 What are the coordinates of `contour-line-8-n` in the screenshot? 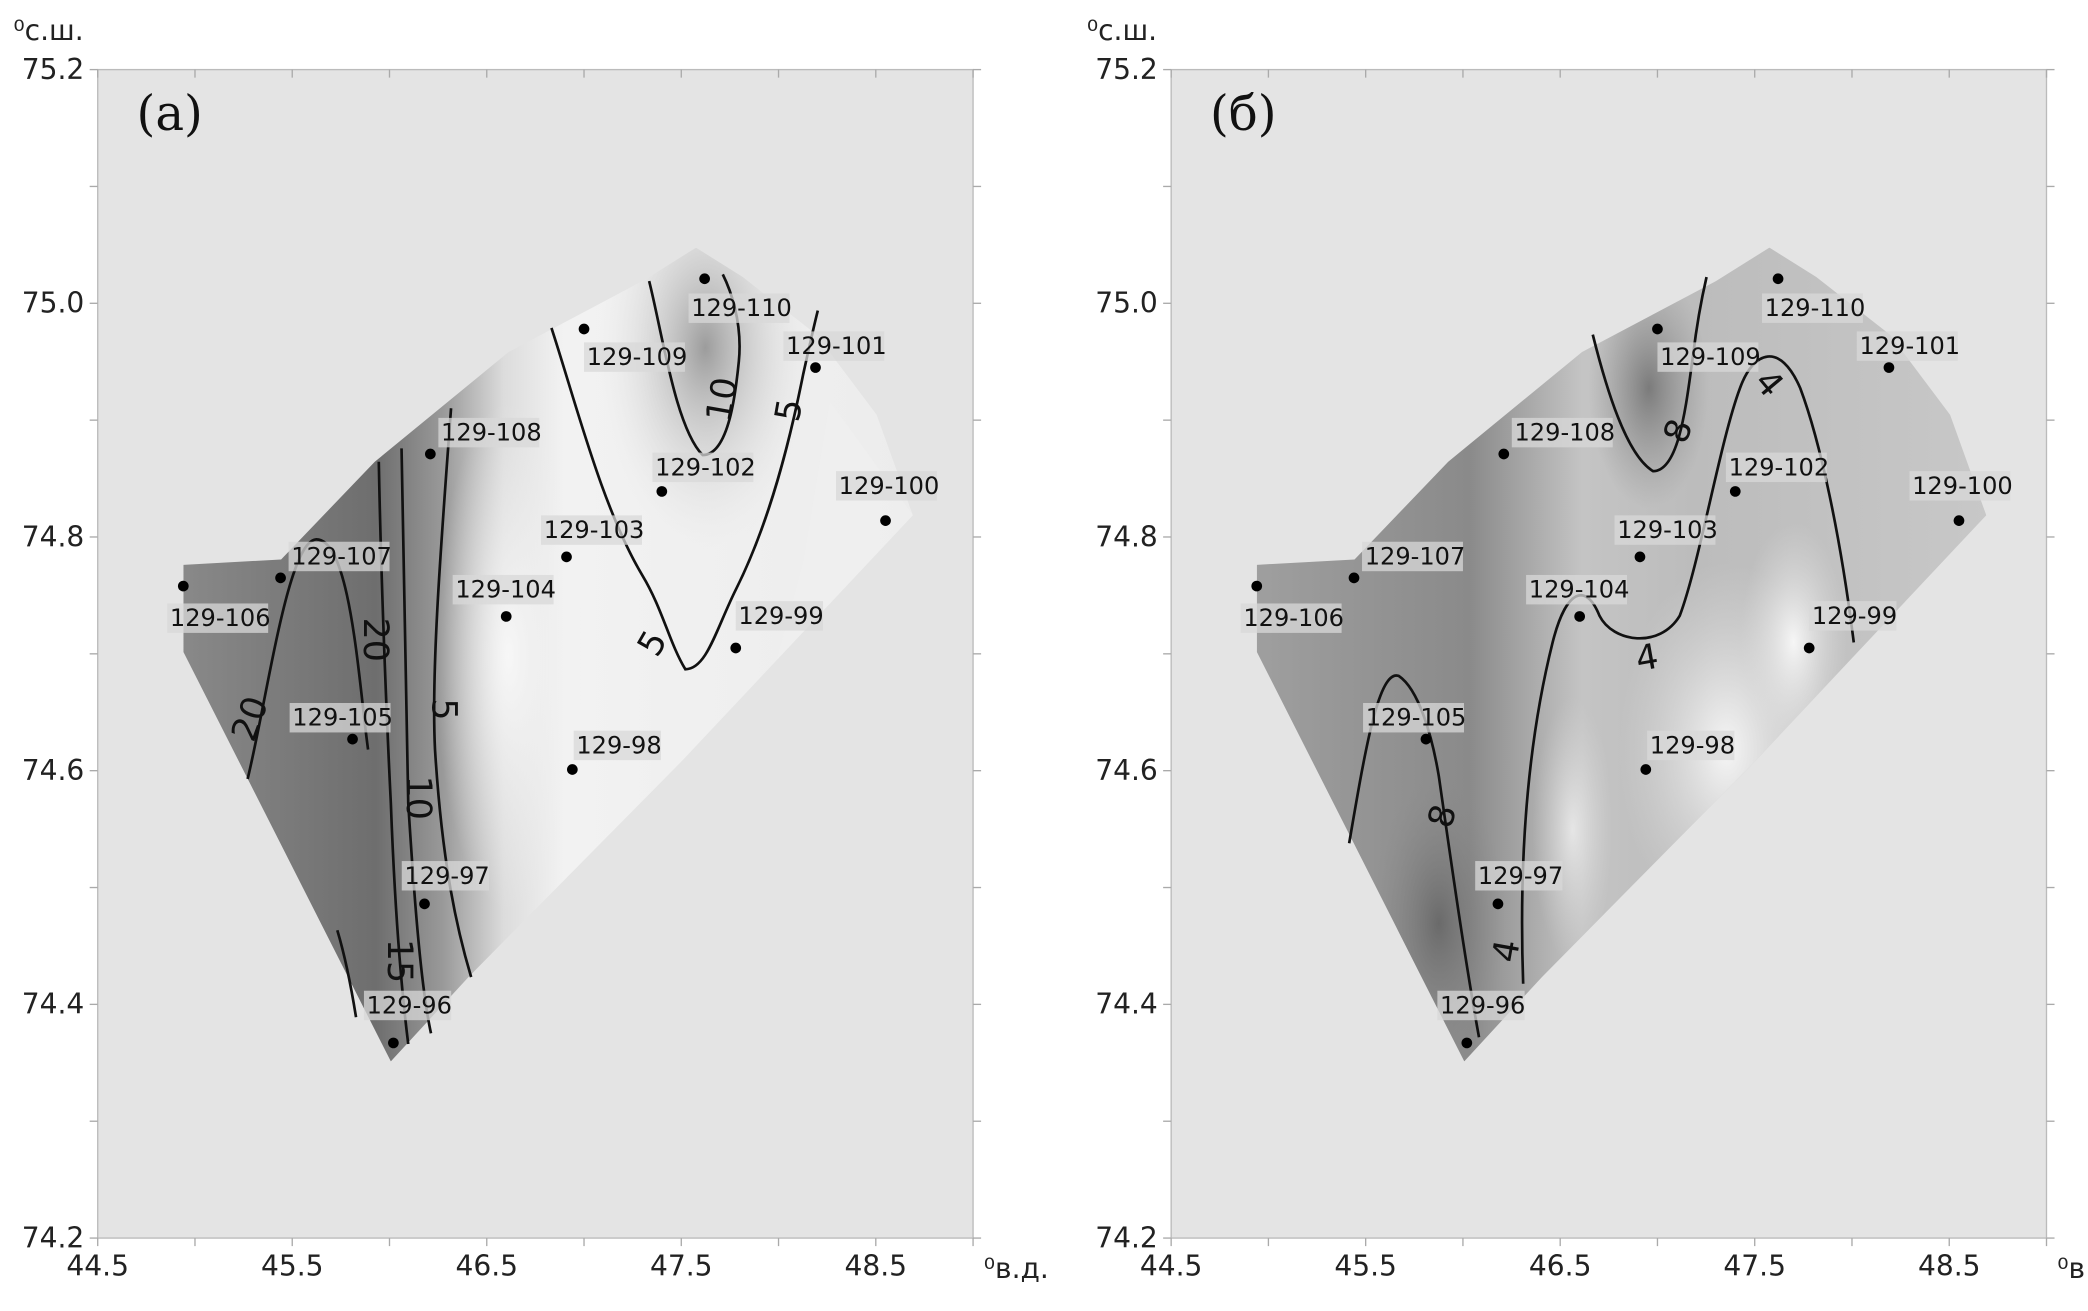 It's located at (1649, 374).